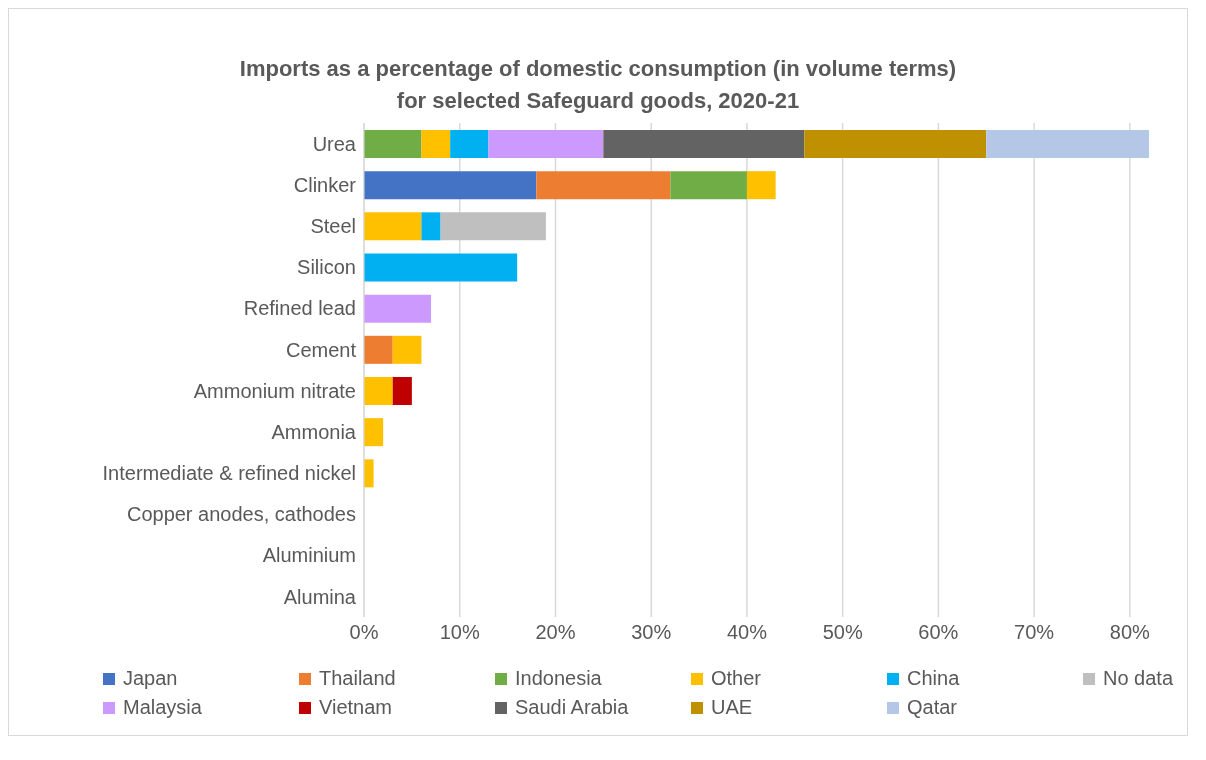  What do you see at coordinates (309, 555) in the screenshot?
I see `y-tick-label: Aluminium` at bounding box center [309, 555].